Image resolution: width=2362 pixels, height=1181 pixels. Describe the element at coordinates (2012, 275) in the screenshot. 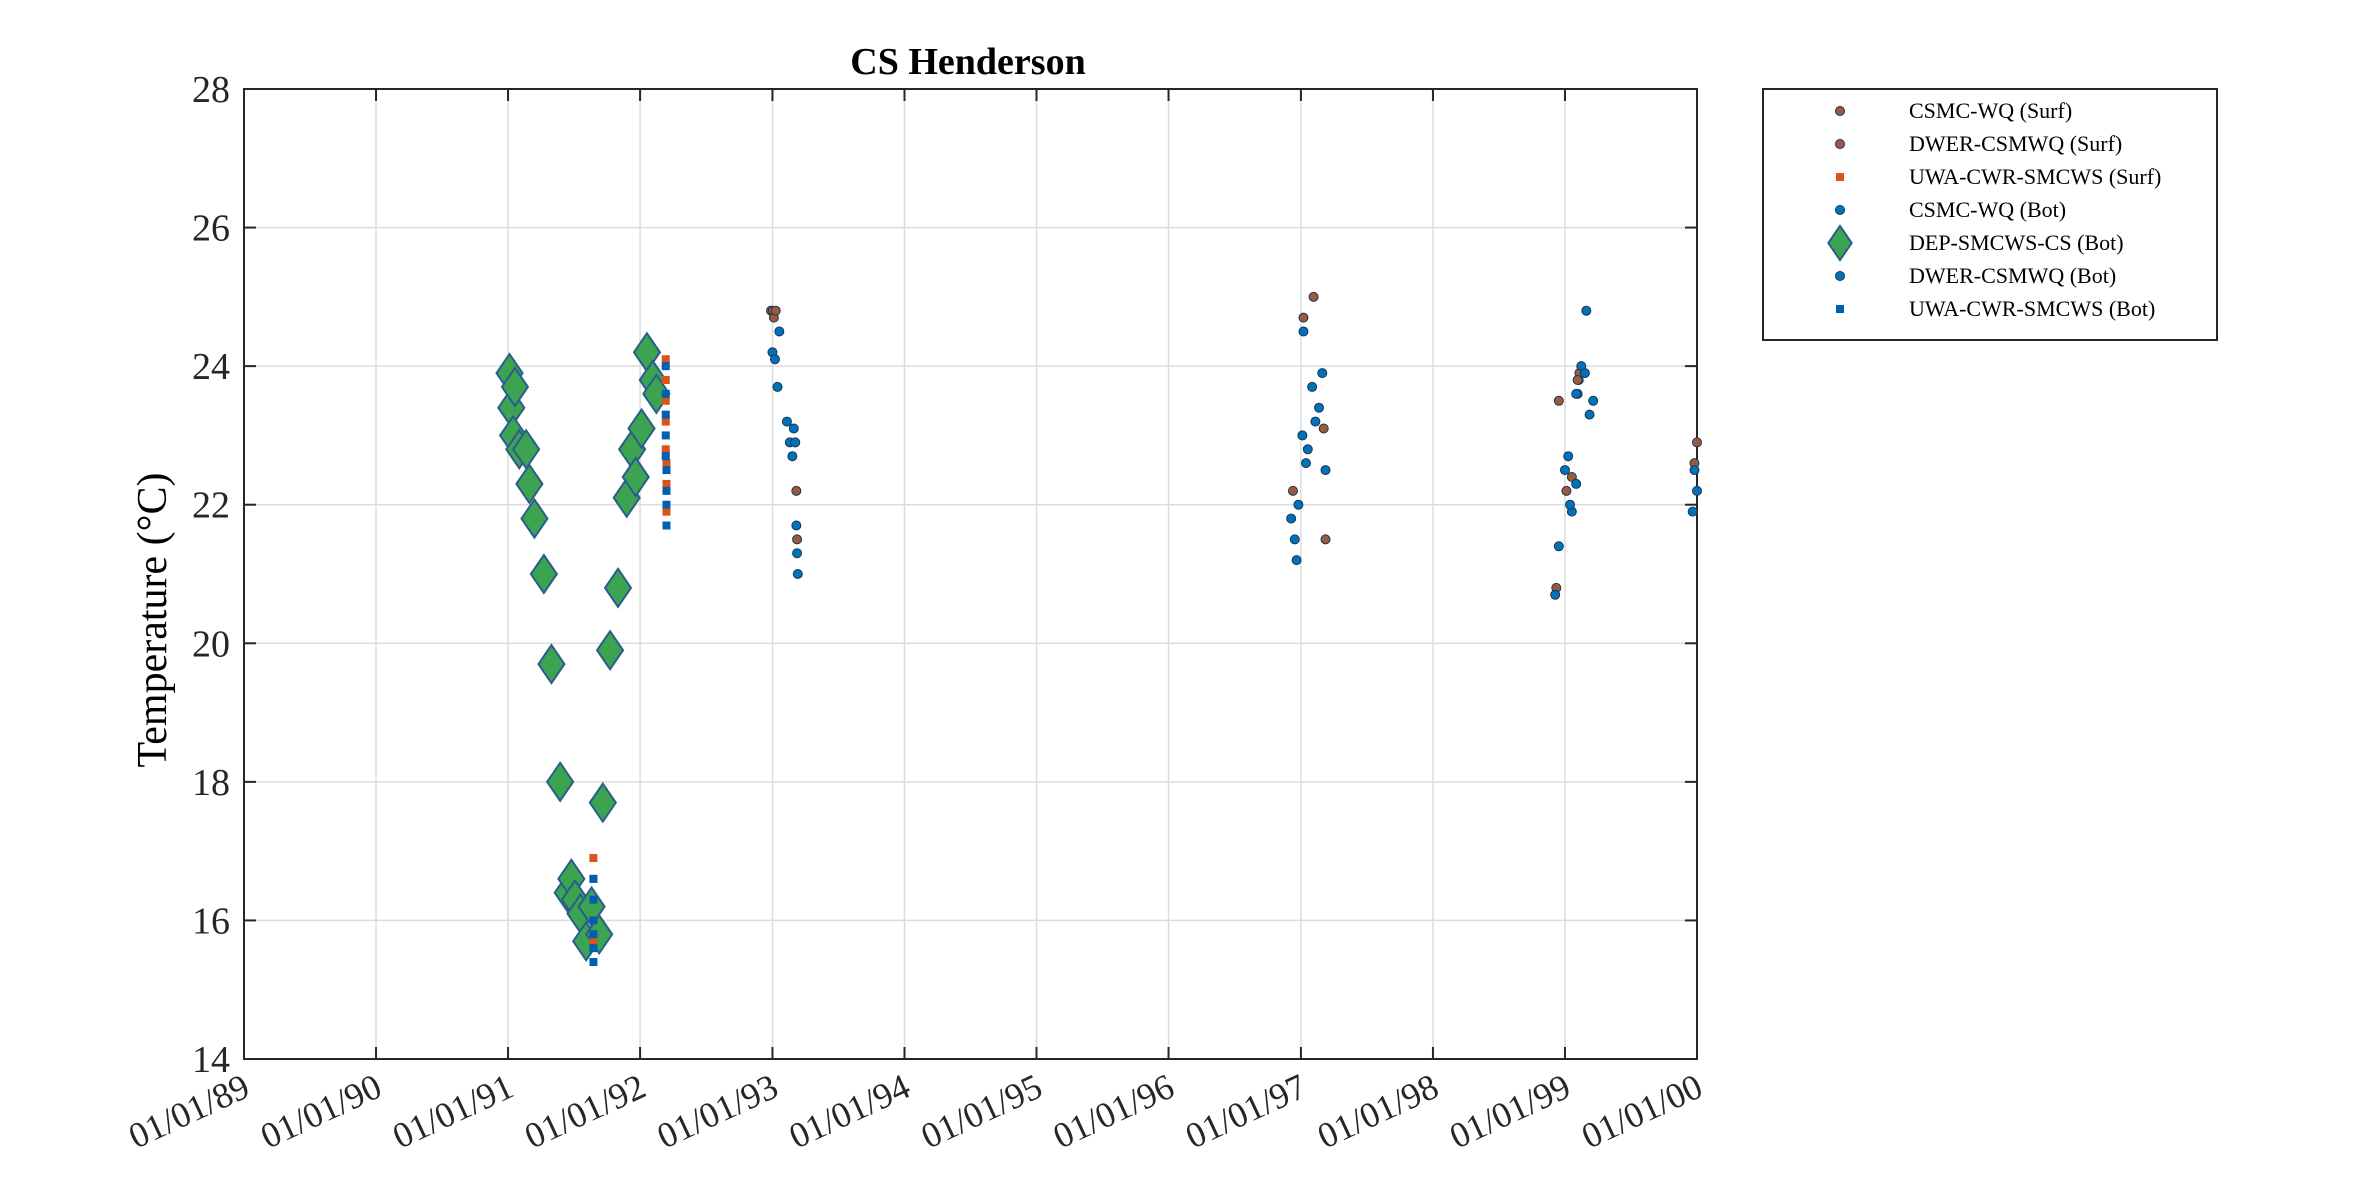

I see `legend-entry: DWER-CSMWQ (Bot)` at that location.